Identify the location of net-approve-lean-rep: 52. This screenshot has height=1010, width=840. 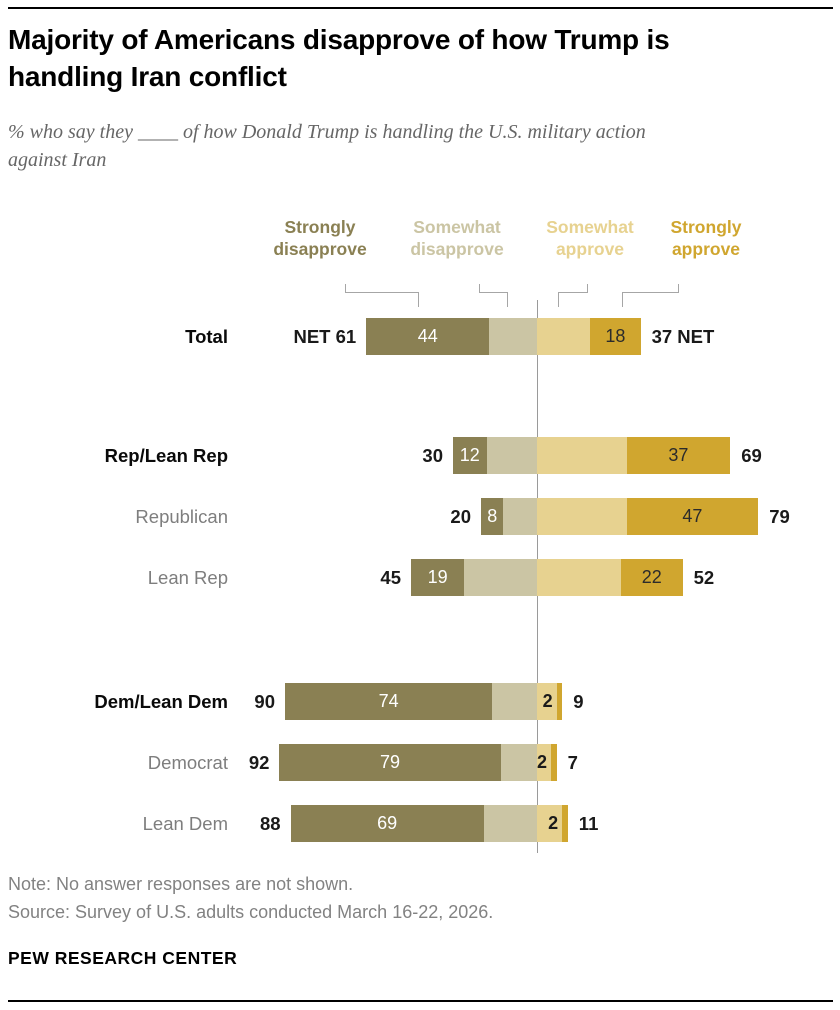
(704, 577).